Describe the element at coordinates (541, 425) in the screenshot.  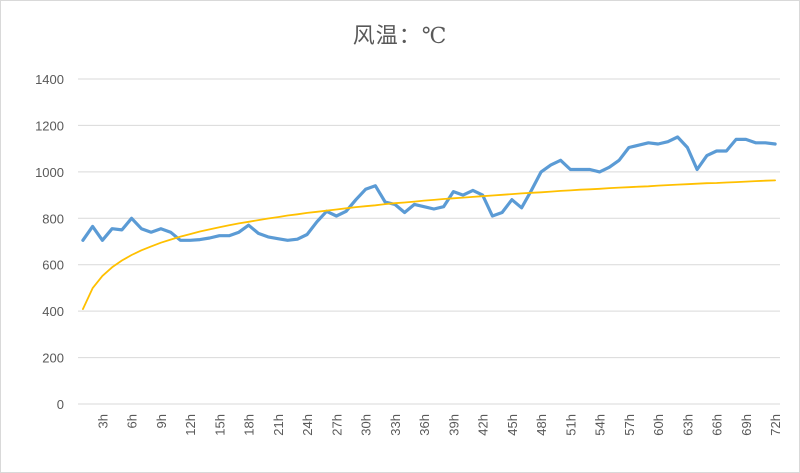
I see `x-tick-label: 48h` at that location.